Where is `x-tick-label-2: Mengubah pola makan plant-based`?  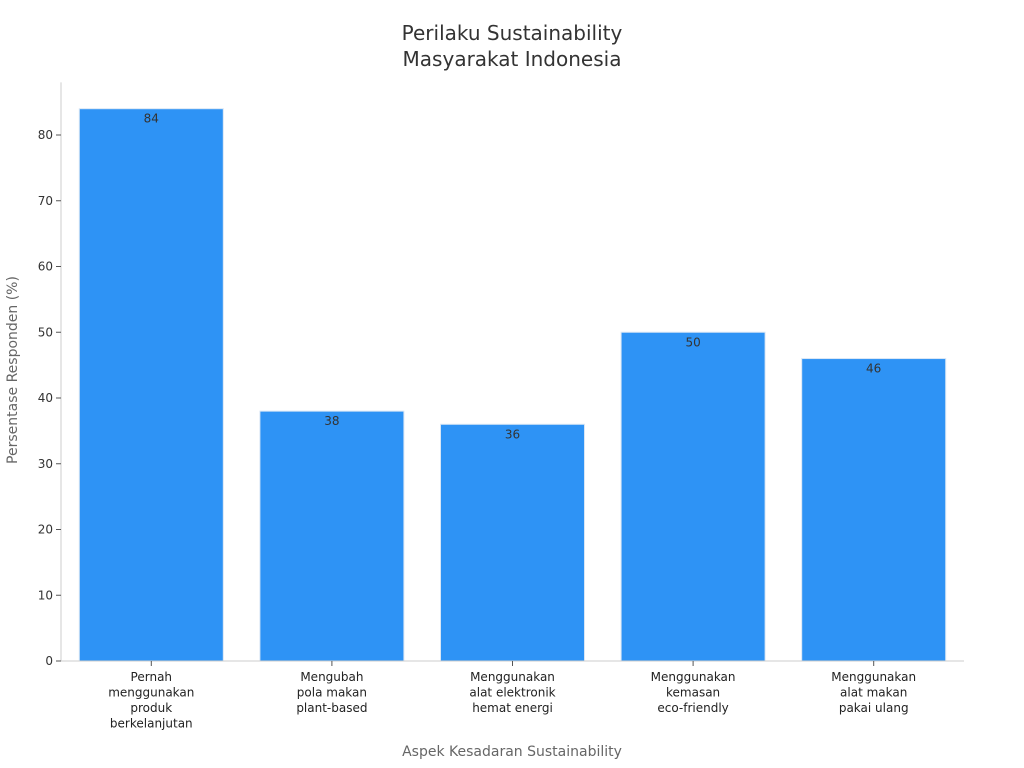
x-tick-label-2: Mengubah pola makan plant-based is located at coordinates (331, 692).